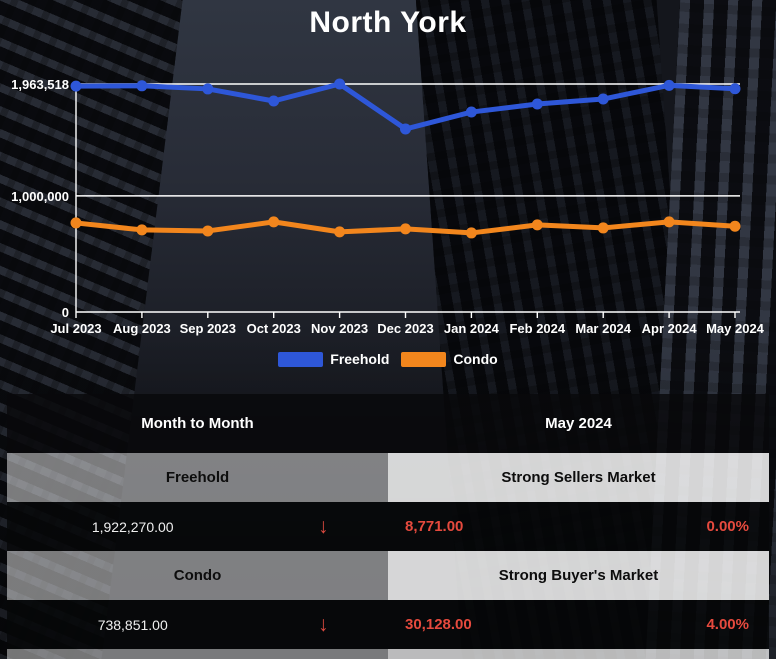 The width and height of the screenshot is (776, 659). What do you see at coordinates (578, 477) in the screenshot?
I see `freehold-market-status: Strong Sellers Market` at bounding box center [578, 477].